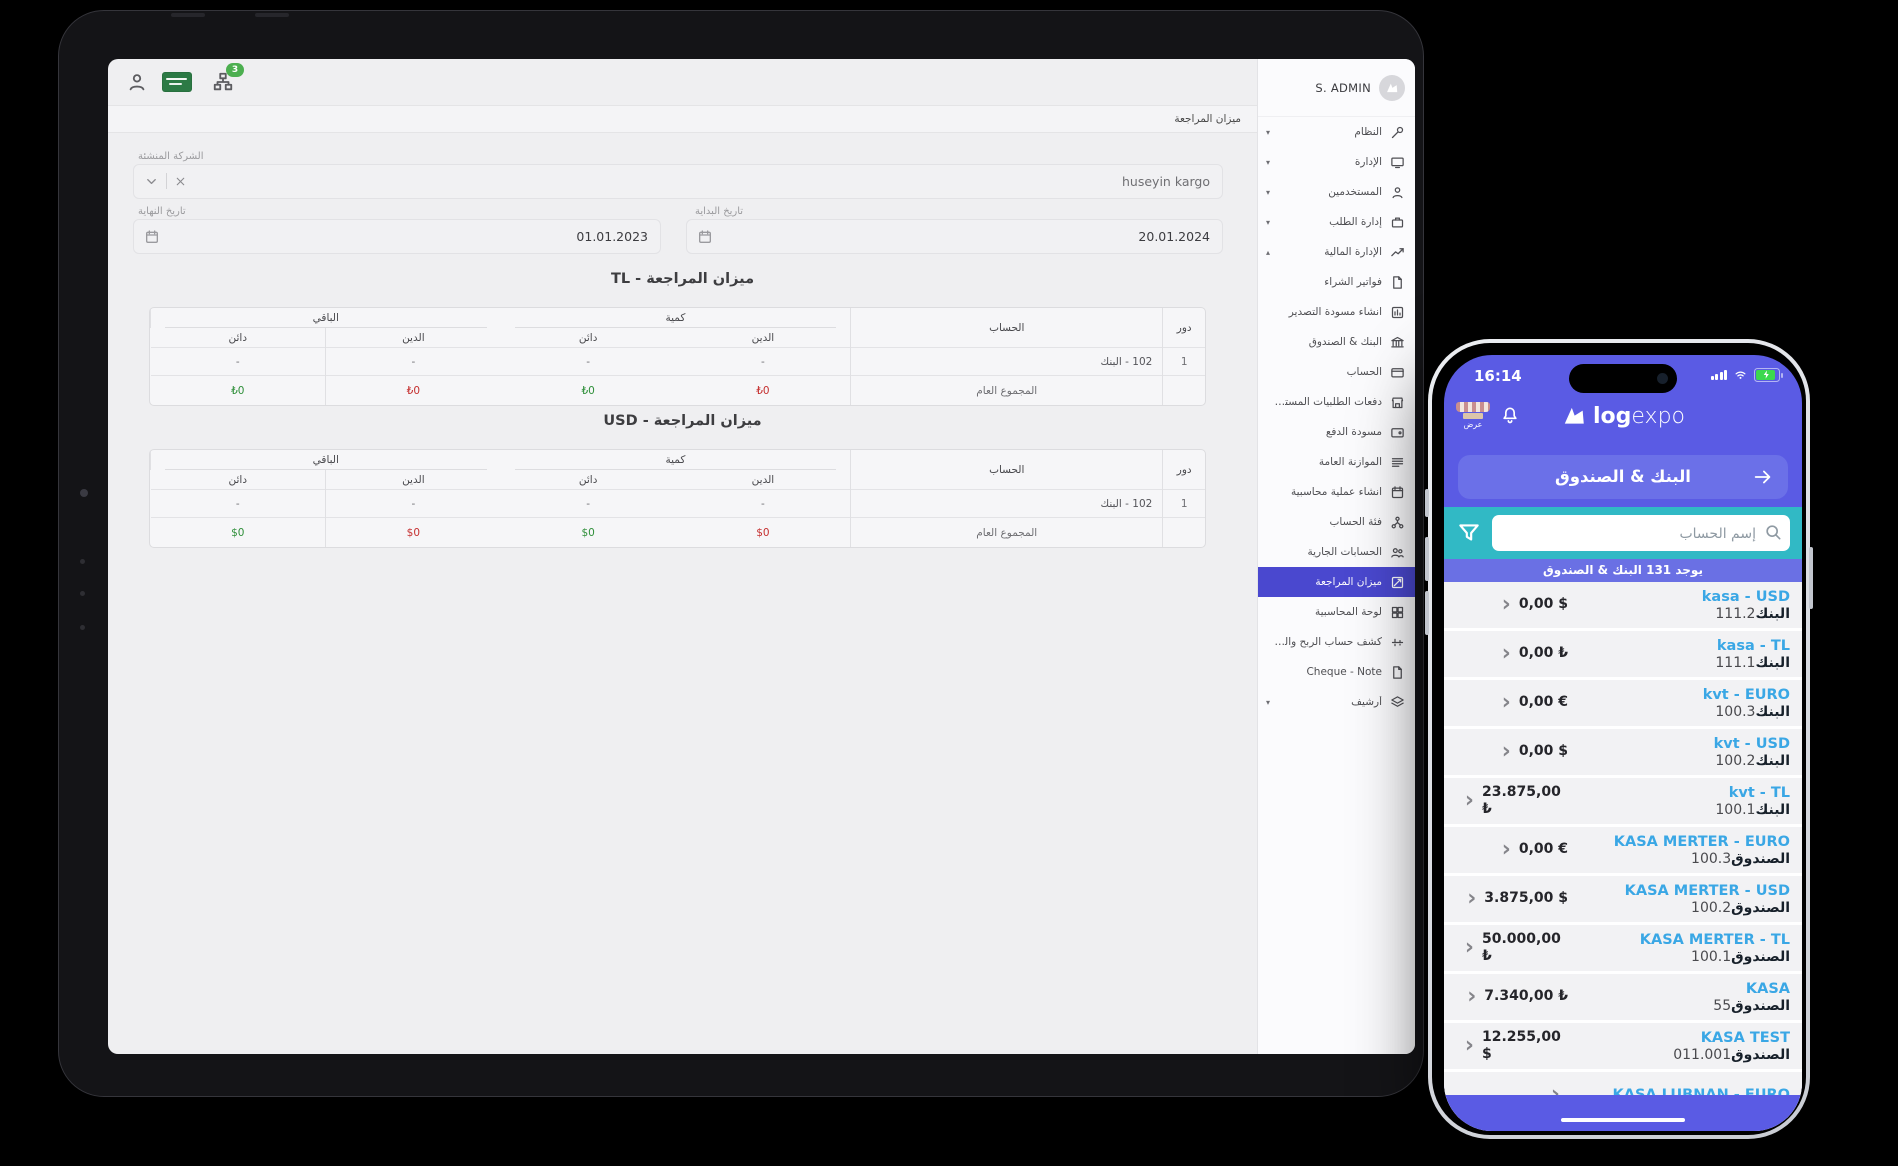  Describe the element at coordinates (137, 82) in the screenshot. I see `user-icon` at that location.